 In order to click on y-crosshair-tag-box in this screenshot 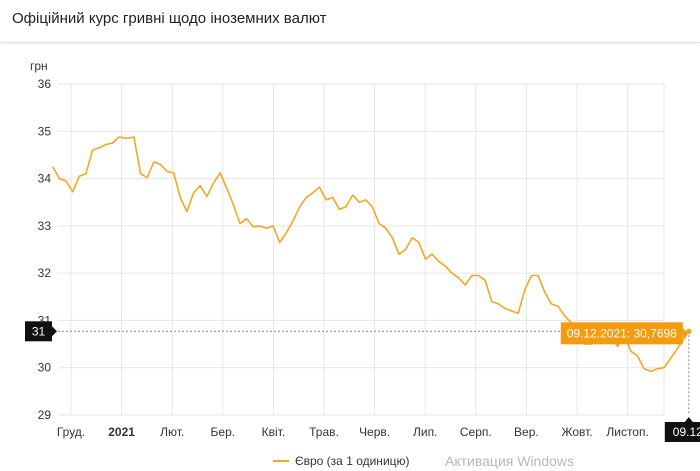, I will do `click(38, 331)`.